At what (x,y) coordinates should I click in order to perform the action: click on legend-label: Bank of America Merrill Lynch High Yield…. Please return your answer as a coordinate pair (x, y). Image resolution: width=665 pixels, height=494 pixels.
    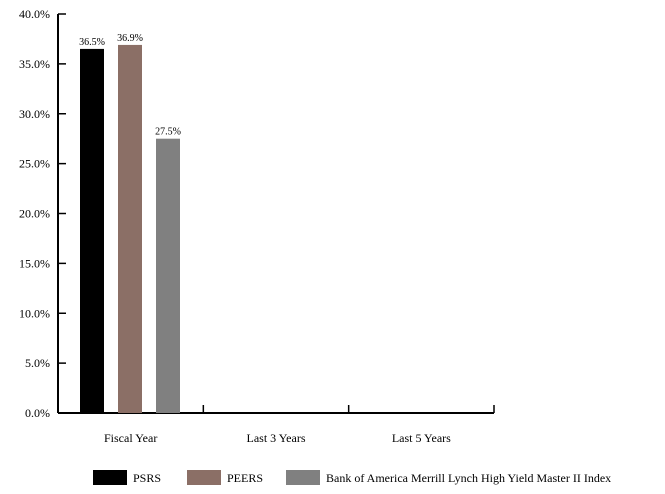
    Looking at the image, I should click on (468, 478).